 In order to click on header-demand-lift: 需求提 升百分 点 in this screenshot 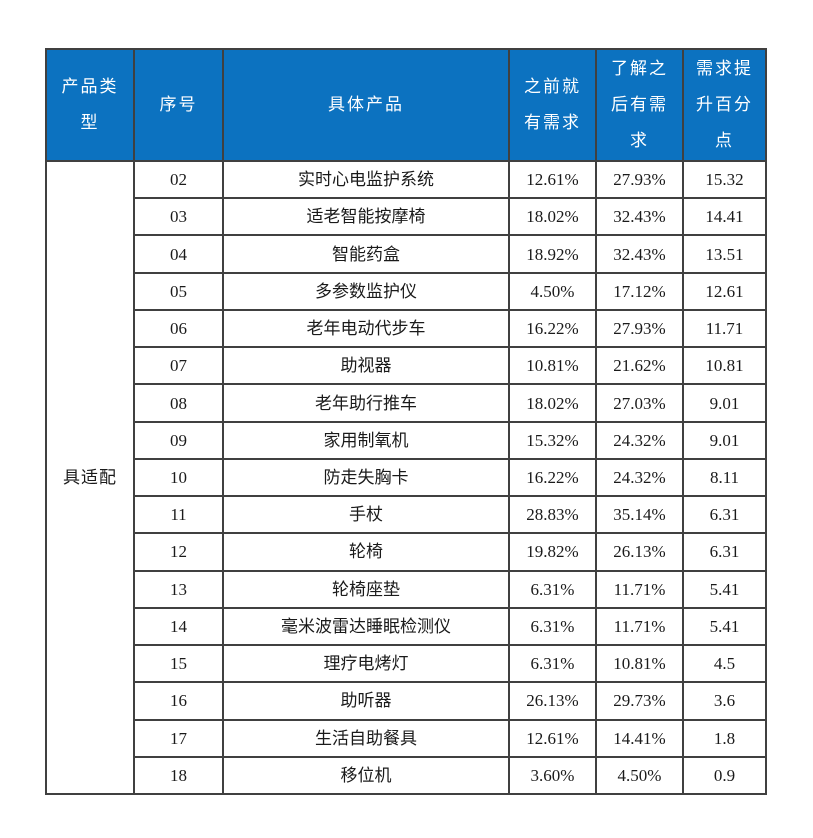, I will do `click(724, 105)`.